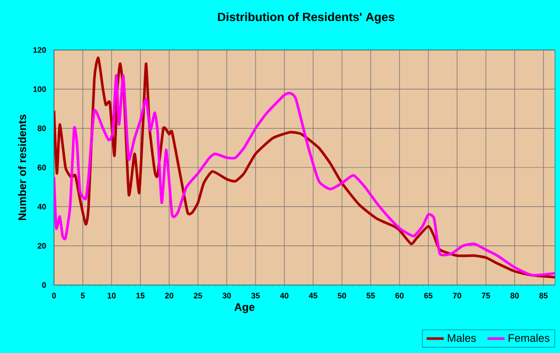 This screenshot has height=353, width=560. Describe the element at coordinates (306, 18) in the screenshot. I see `chart-title: Distribution of Residents' Ages` at that location.